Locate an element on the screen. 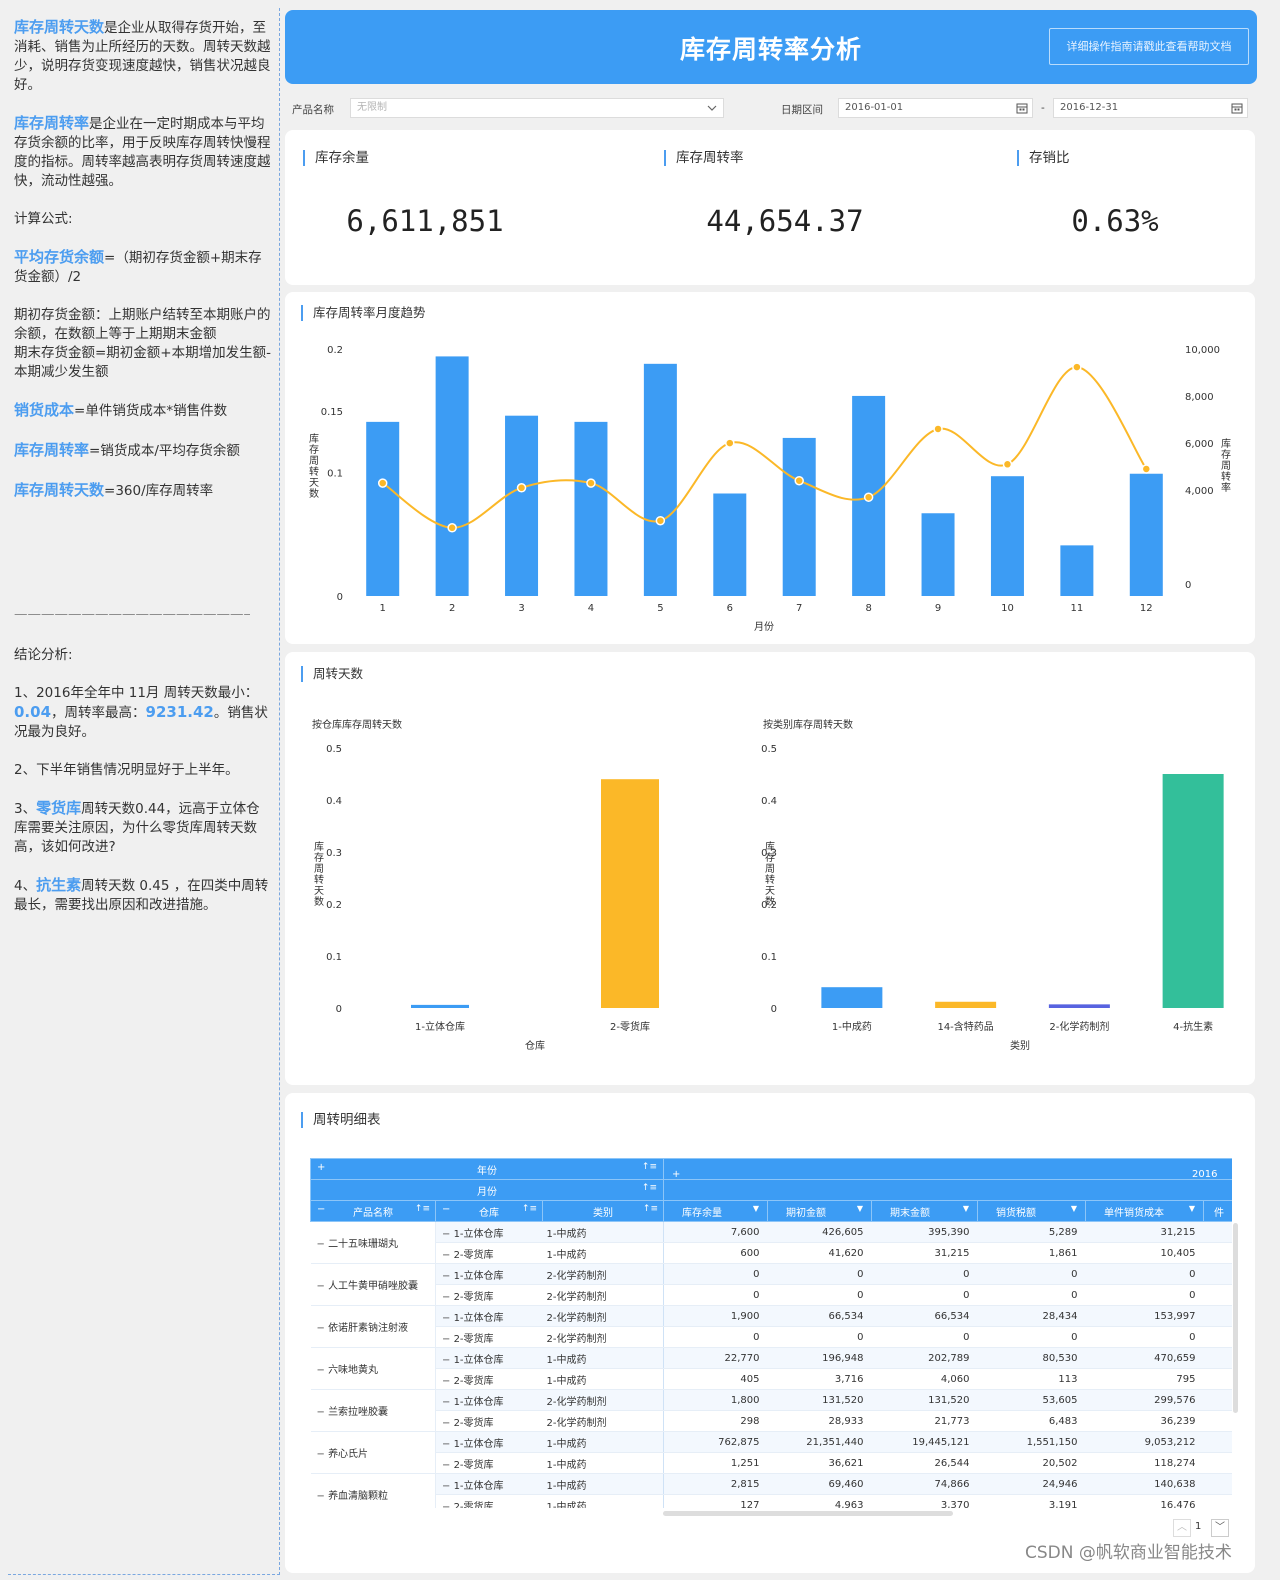 The height and width of the screenshot is (1580, 1280). column-header-tax: 销货税额 ▼ is located at coordinates (1031, 1211).